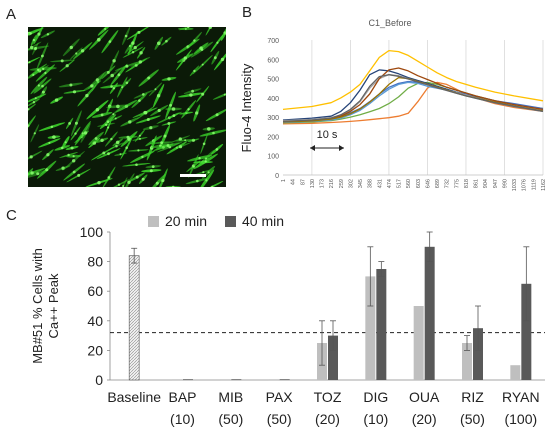 This screenshot has height=433, width=550. Describe the element at coordinates (467, 183) in the screenshot. I see `line-chart-x-tick-label: 818` at that location.